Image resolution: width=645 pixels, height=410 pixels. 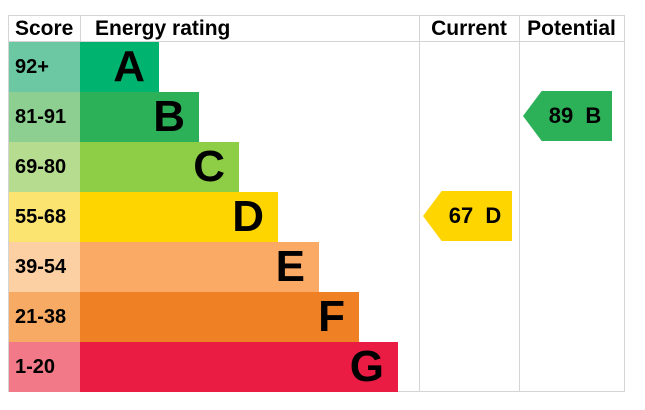 I want to click on header-bottom-line, so click(x=316, y=41).